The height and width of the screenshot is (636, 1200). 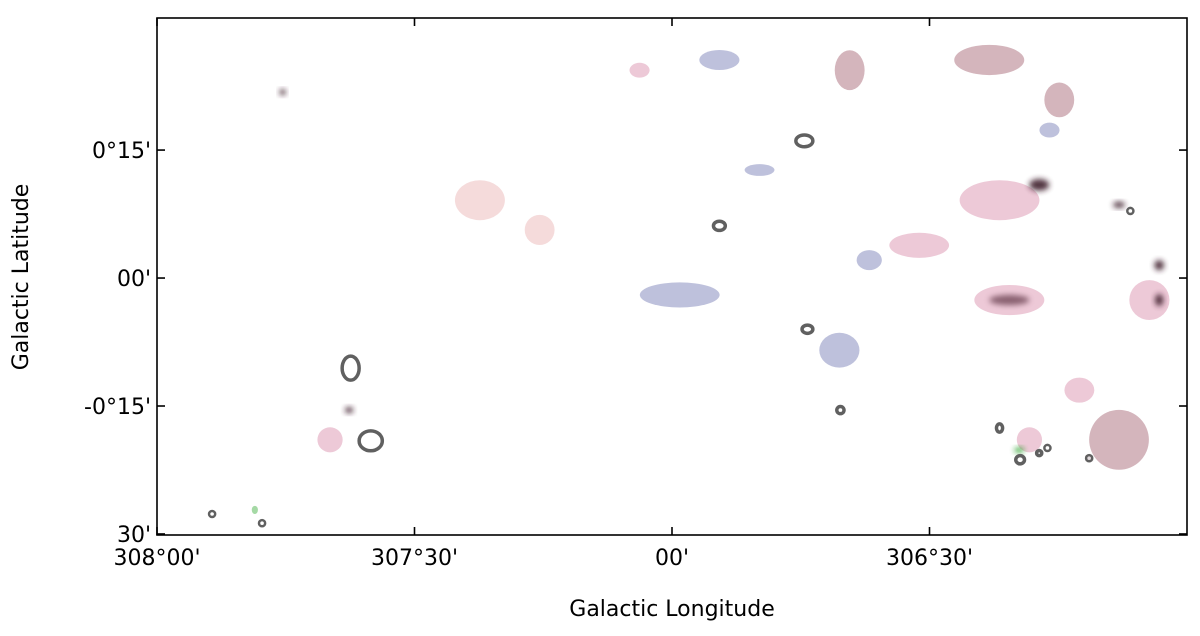 What do you see at coordinates (134, 279) in the screenshot?
I see `y-tick-label: 00'` at bounding box center [134, 279].